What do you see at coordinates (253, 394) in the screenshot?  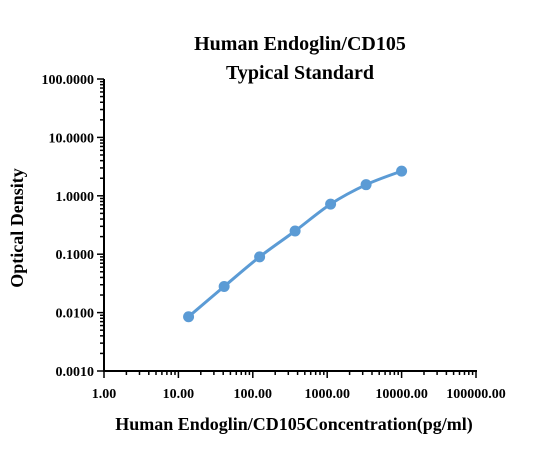 I see `x-tick-label: 100.00` at bounding box center [253, 394].